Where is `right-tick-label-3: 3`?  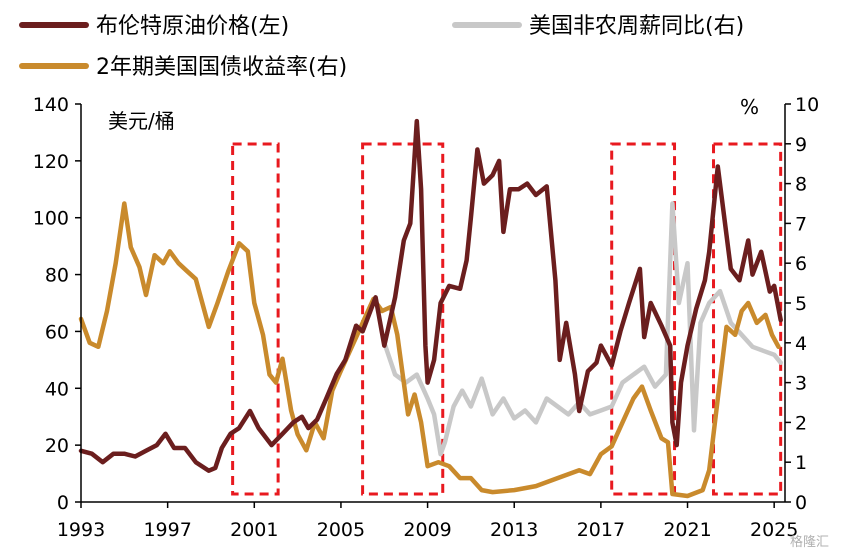 right-tick-label-3: 3 is located at coordinates (801, 384).